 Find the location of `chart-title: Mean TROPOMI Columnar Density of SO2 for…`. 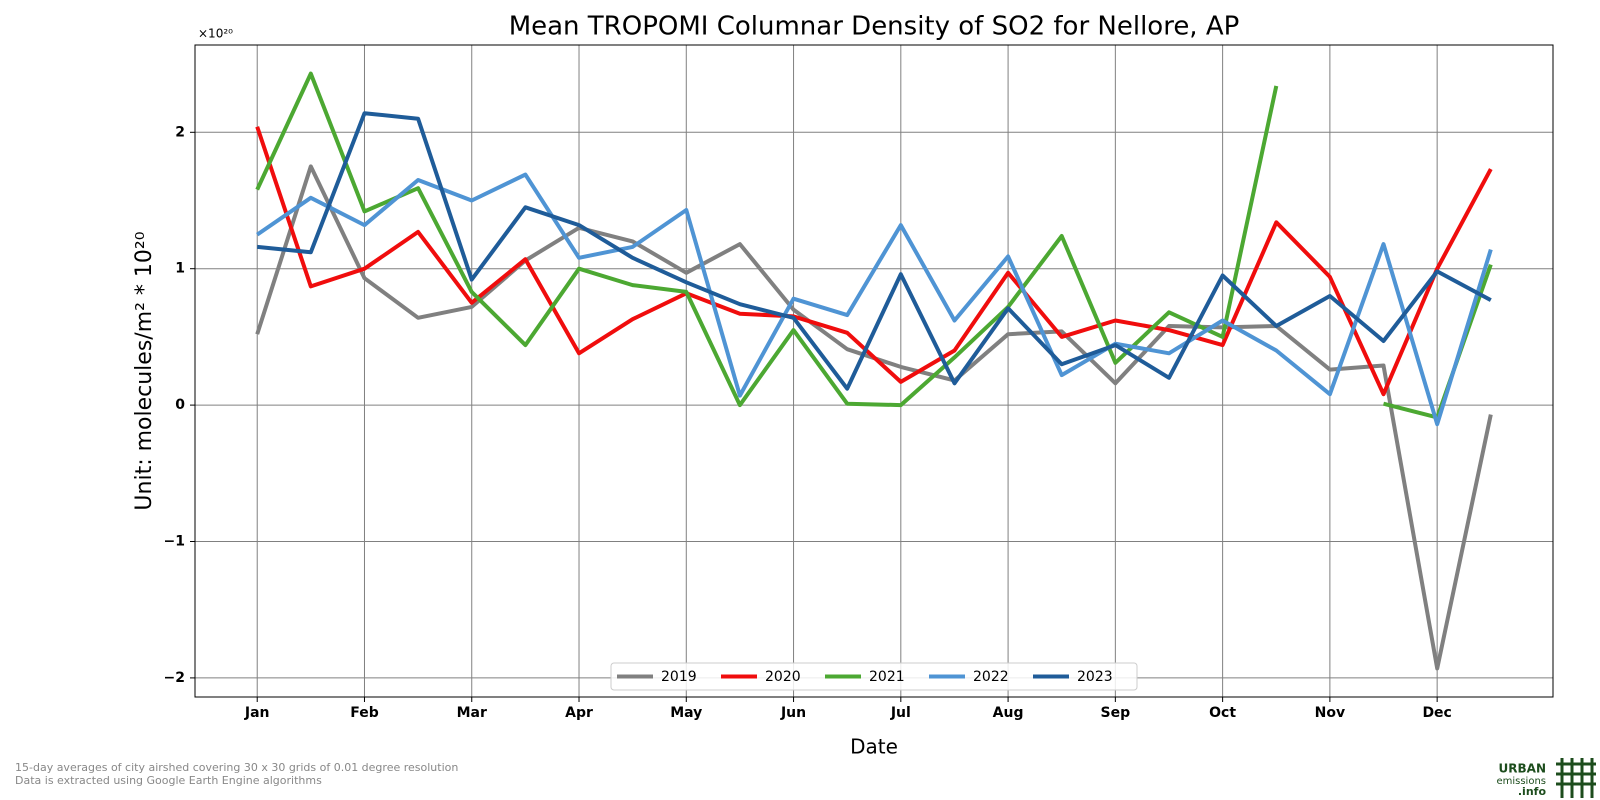

chart-title: Mean TROPOMI Columnar Density of SO2 for… is located at coordinates (874, 27).